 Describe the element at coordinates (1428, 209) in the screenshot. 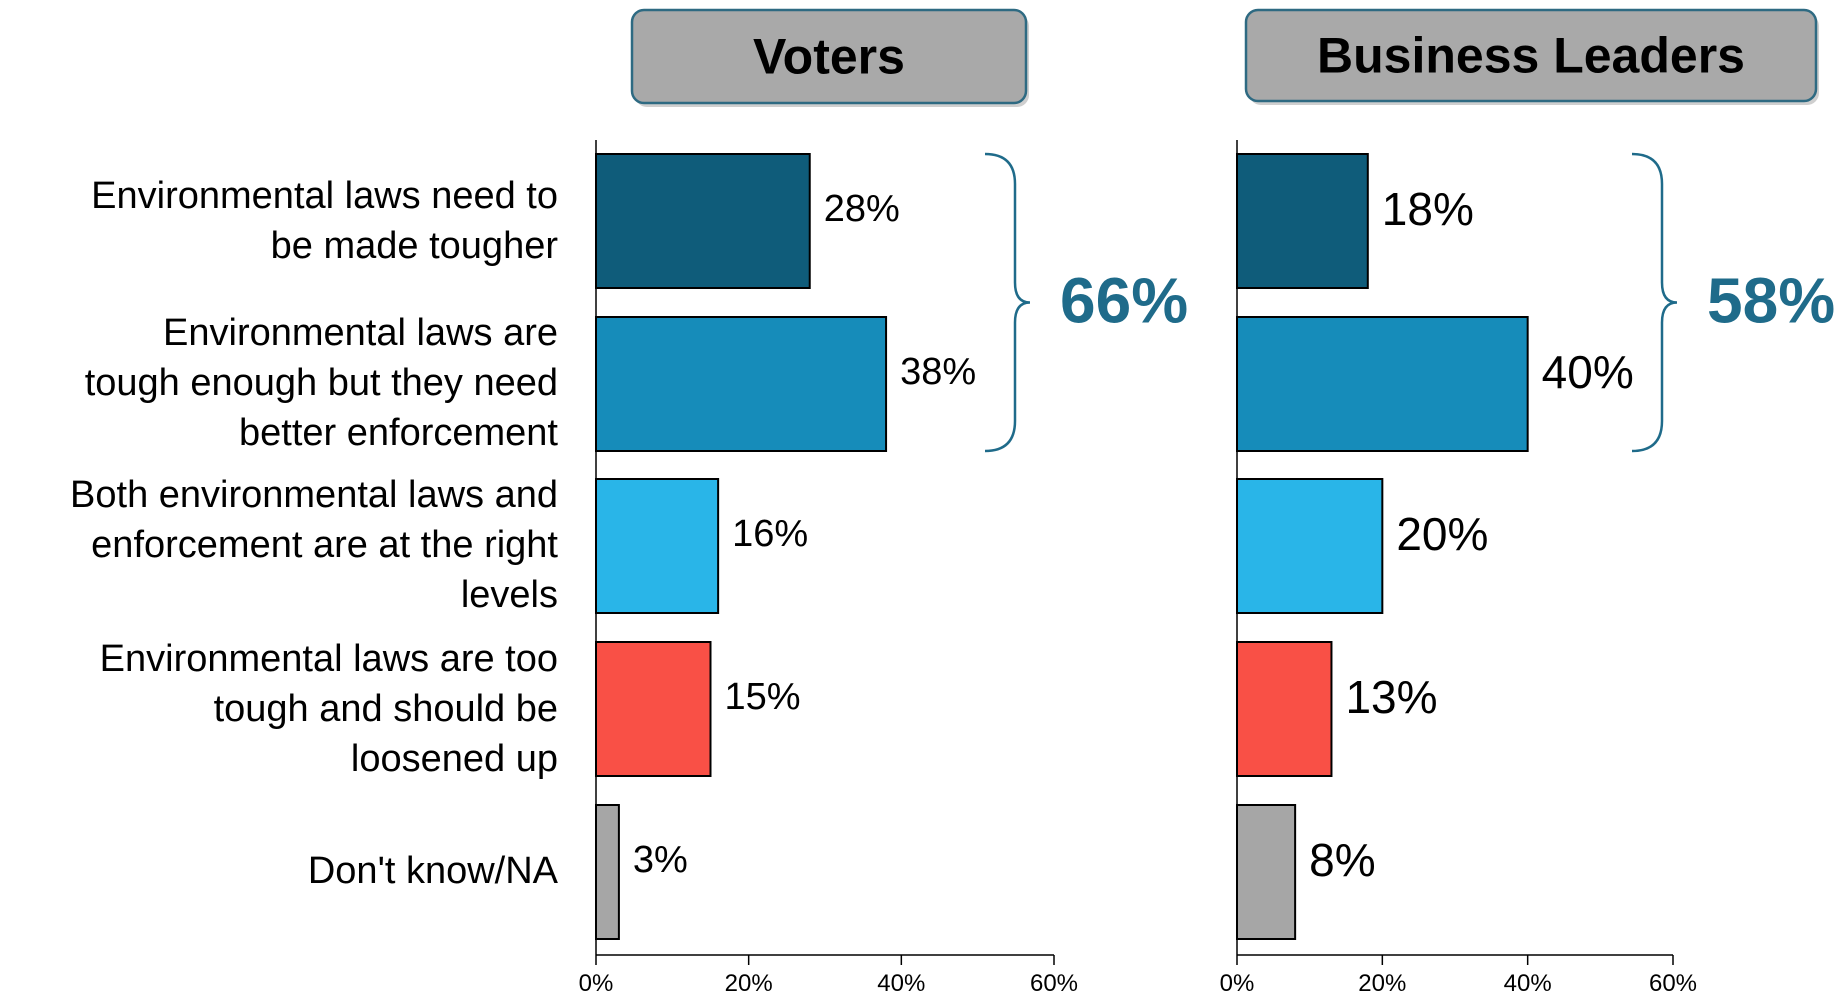

I see `bar-value-label: 18%` at that location.